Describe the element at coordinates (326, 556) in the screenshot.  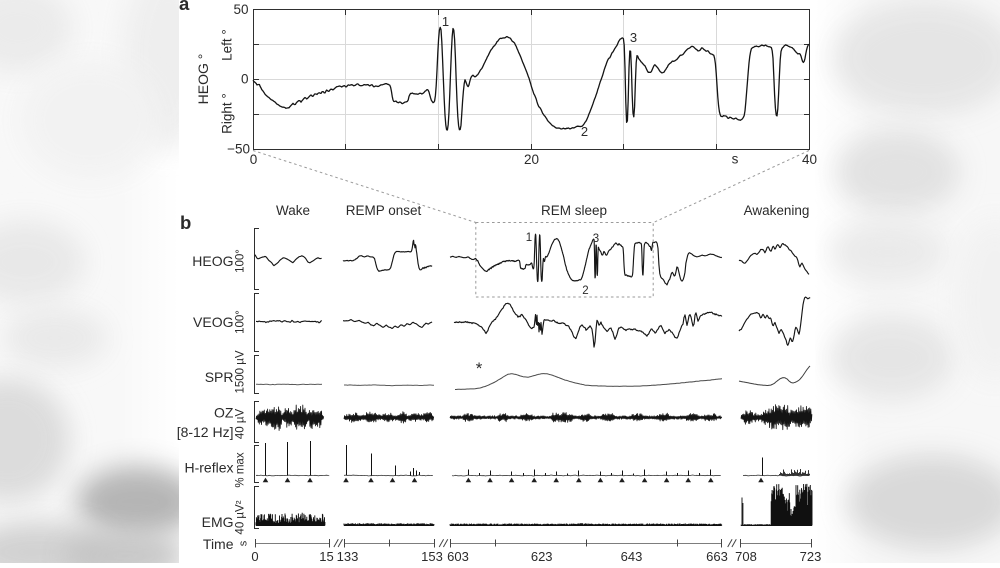
I see `svg-text: 15` at that location.